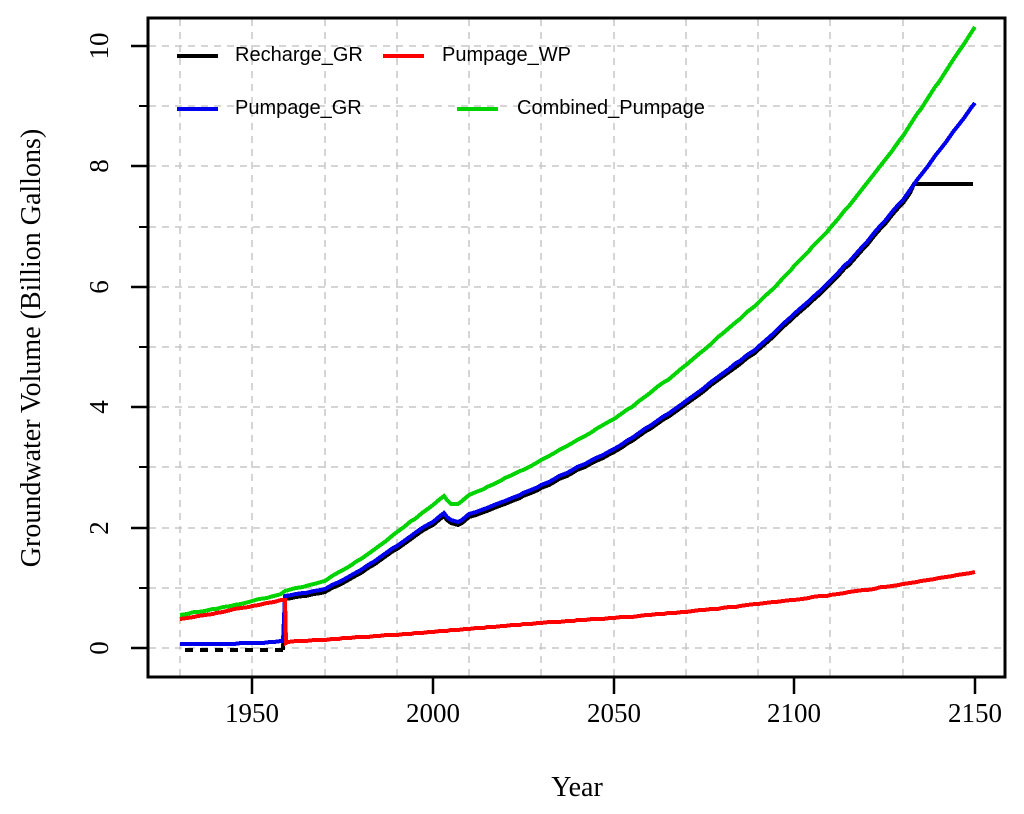 The height and width of the screenshot is (814, 1024). Describe the element at coordinates (477, 109) in the screenshot. I see `legend-swatch-combined-pumpage` at that location.